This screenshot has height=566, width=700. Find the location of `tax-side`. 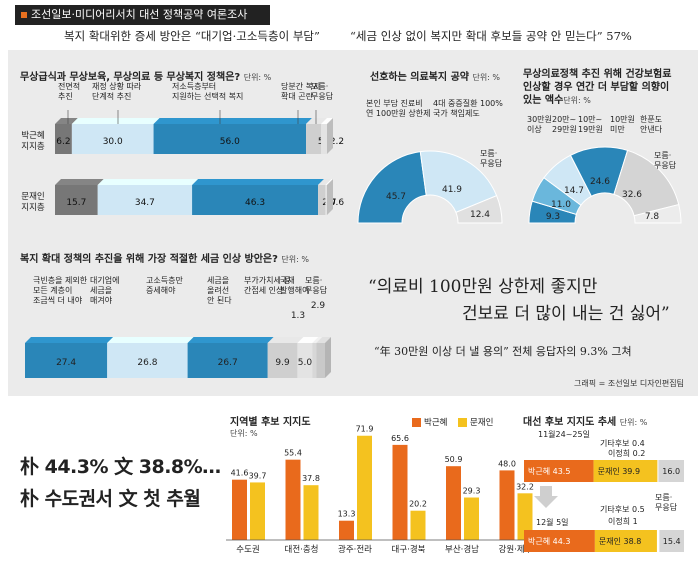

tax-side is located at coordinates (328, 357).